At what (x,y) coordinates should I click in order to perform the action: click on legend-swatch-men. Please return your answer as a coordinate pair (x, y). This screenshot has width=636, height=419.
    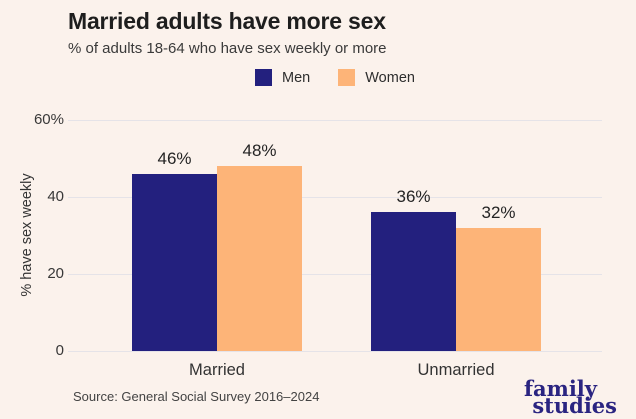
    Looking at the image, I should click on (264, 77).